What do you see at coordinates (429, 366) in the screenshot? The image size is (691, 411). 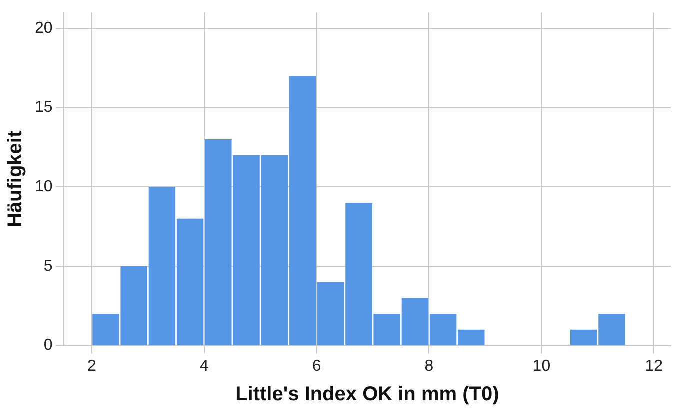 I see `x-tick-label: 8` at bounding box center [429, 366].